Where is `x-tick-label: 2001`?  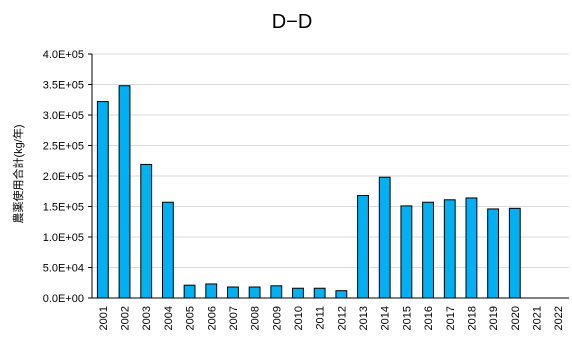
x-tick-label: 2001 is located at coordinates (104, 318).